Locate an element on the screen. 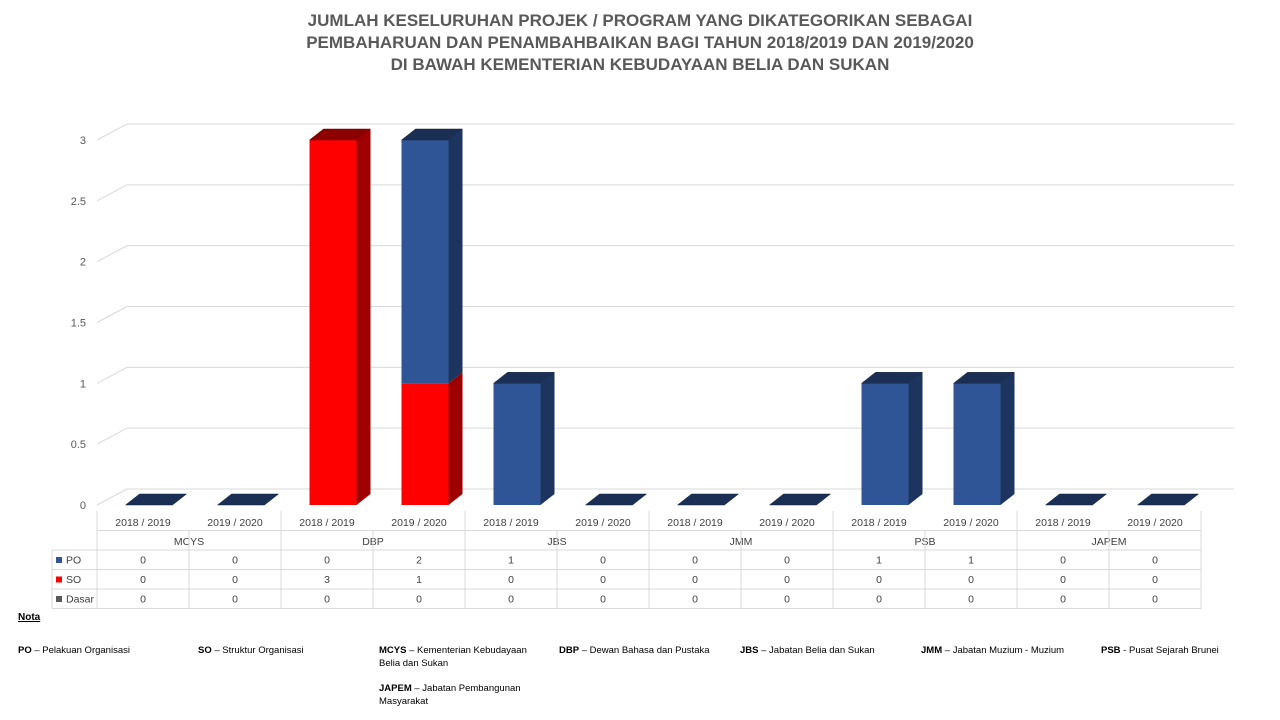 This screenshot has height=720, width=1280. note-jmm: JMM – Jabatan Muzium - Muzium is located at coordinates (1008, 650).